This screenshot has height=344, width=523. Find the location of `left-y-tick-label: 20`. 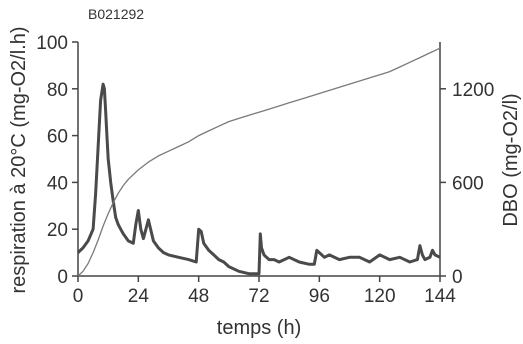

left-y-tick-label: 20 is located at coordinates (57, 230).